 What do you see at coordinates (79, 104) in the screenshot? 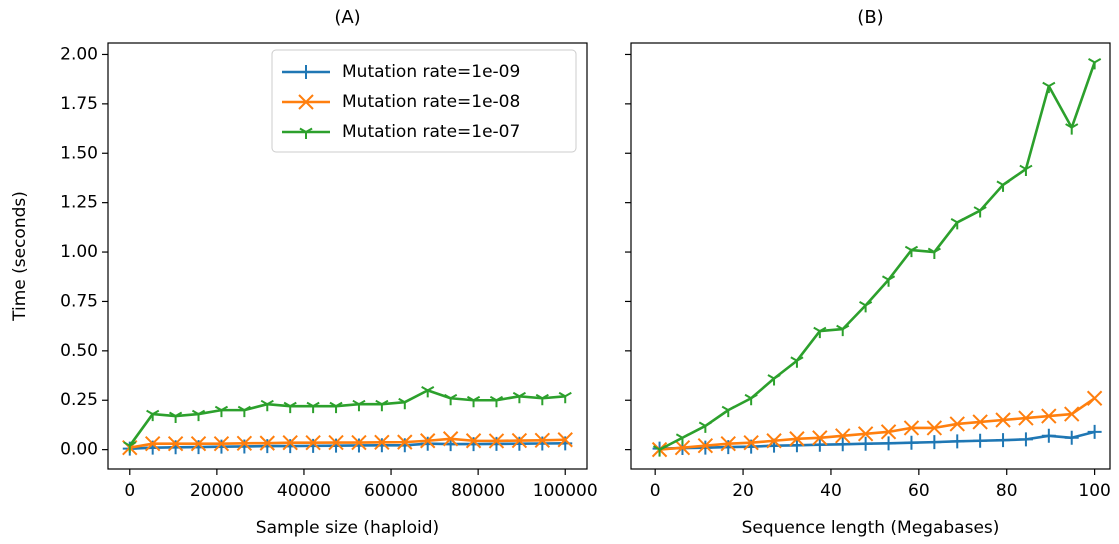
I see `y-tick-label: 1.75` at bounding box center [79, 104].